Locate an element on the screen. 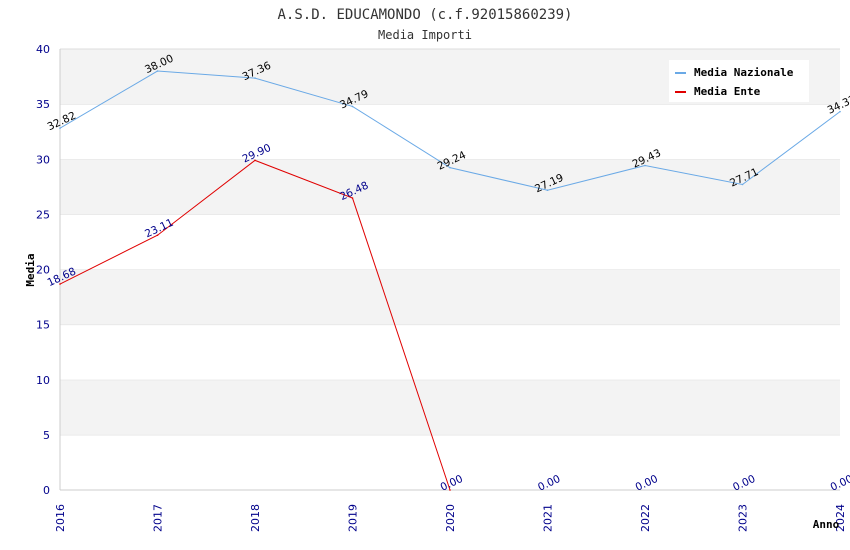  x-tick-label: 2019 is located at coordinates (353, 518).